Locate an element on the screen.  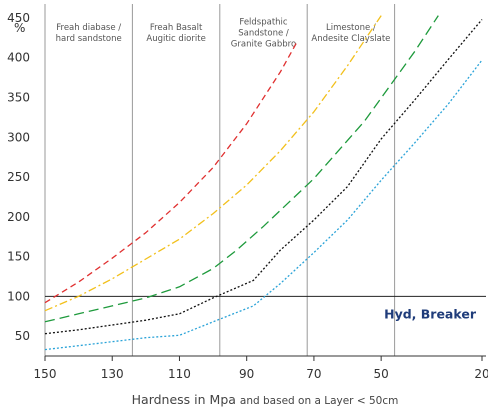
x-tick-label: 150 is located at coordinates (45, 374).